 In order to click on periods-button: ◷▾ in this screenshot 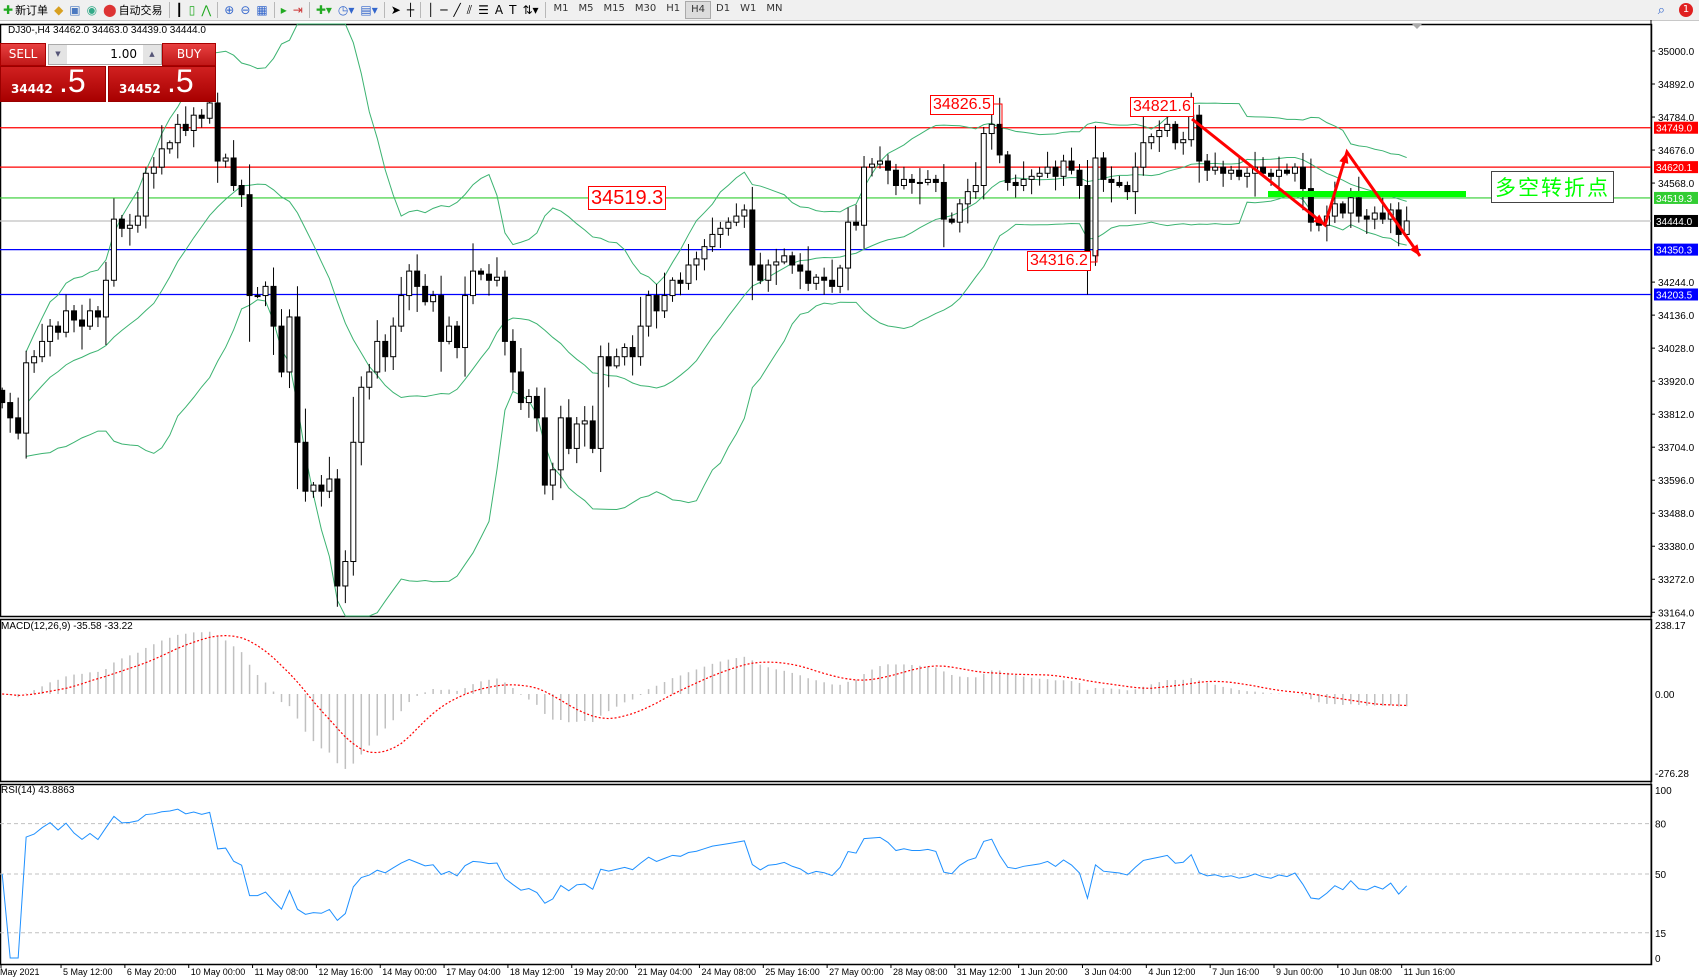, I will do `click(346, 10)`.